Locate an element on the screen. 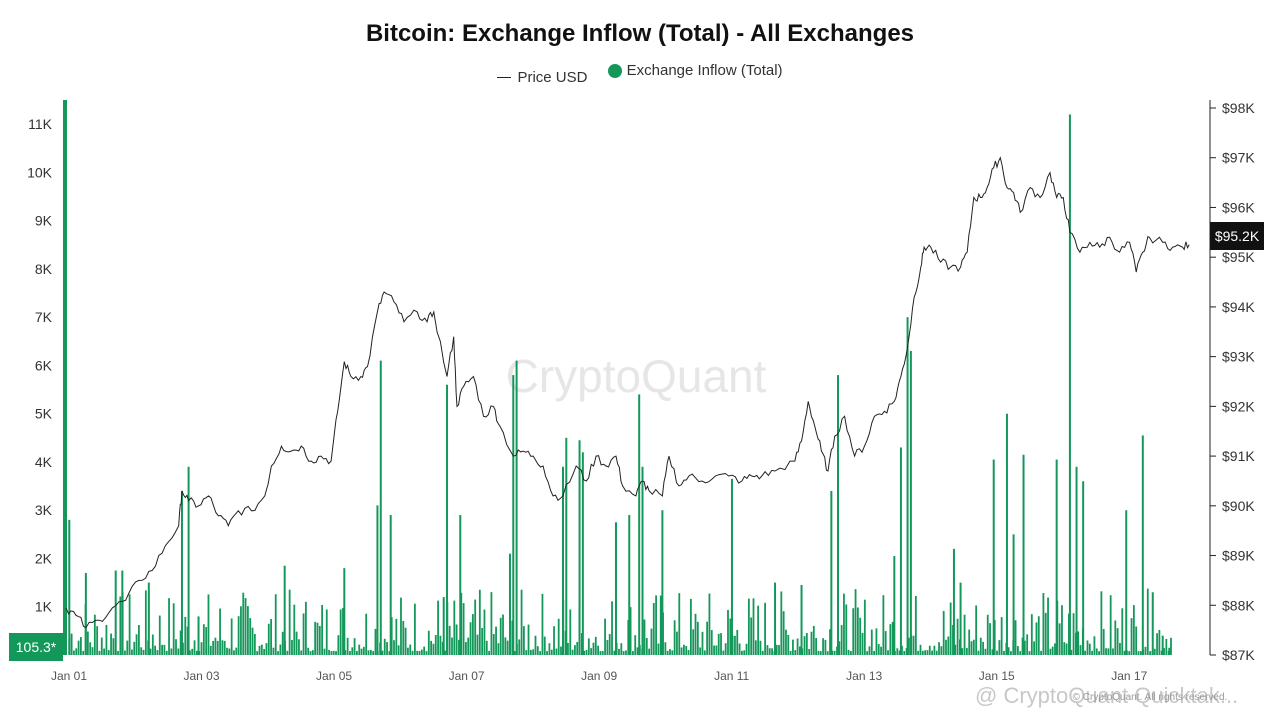 Image resolution: width=1280 pixels, height=720 pixels. y-left-tick-label: 6K is located at coordinates (44, 365).